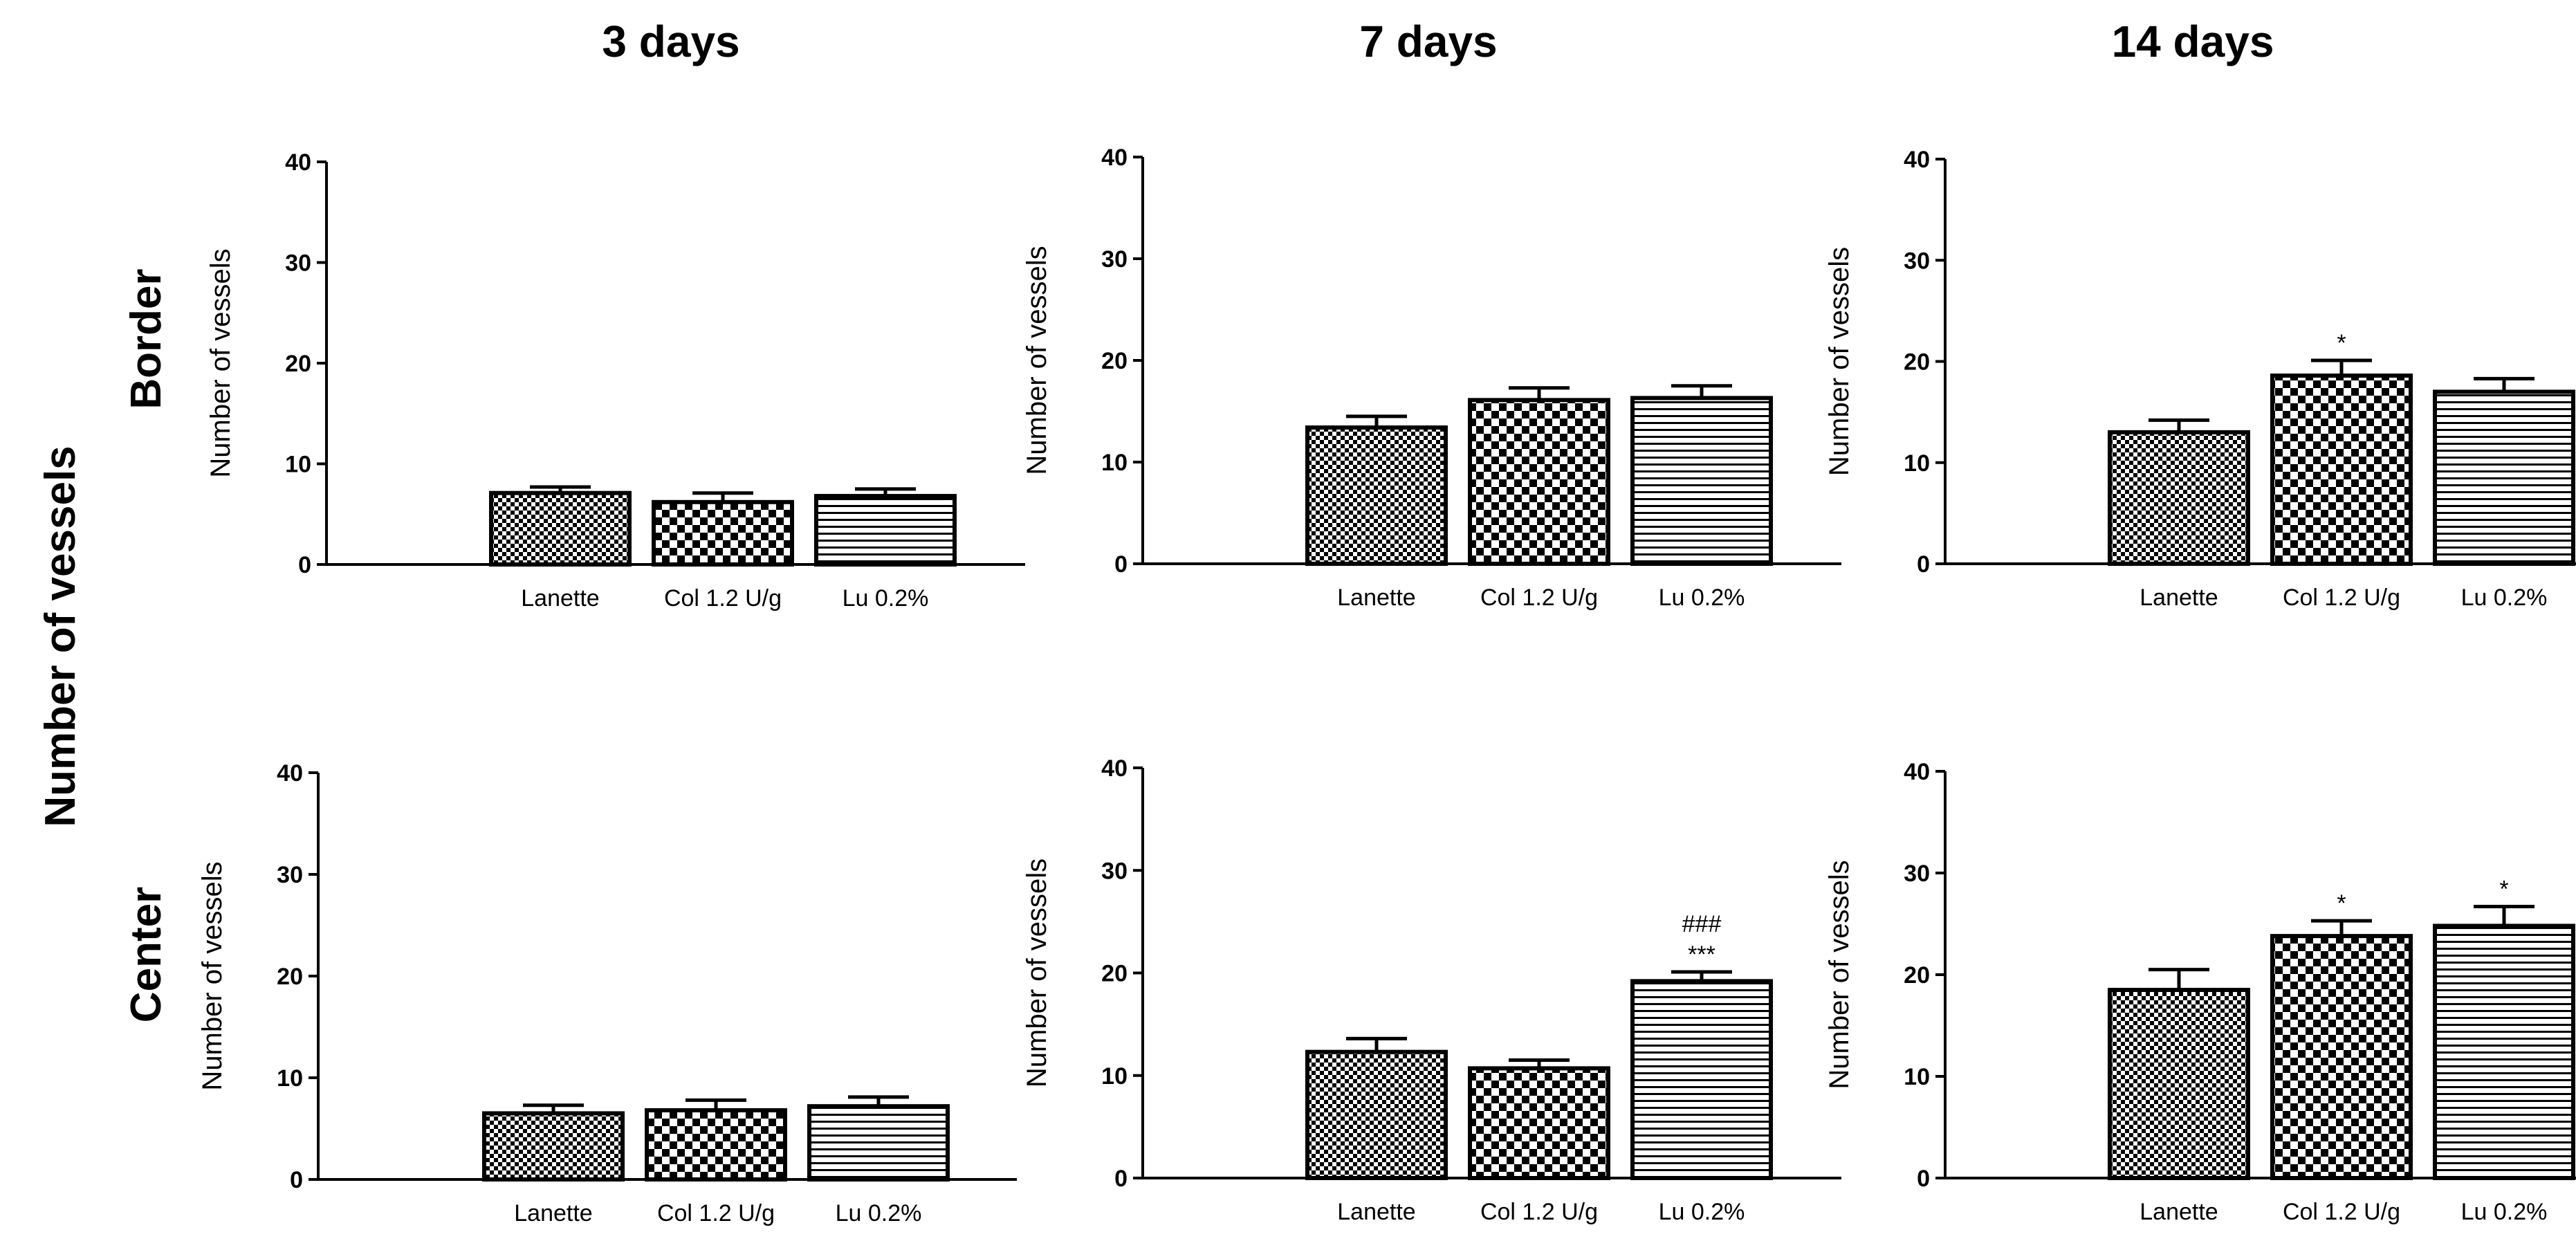 Image resolution: width=2576 pixels, height=1250 pixels. I want to click on row-label-border: Border, so click(146, 338).